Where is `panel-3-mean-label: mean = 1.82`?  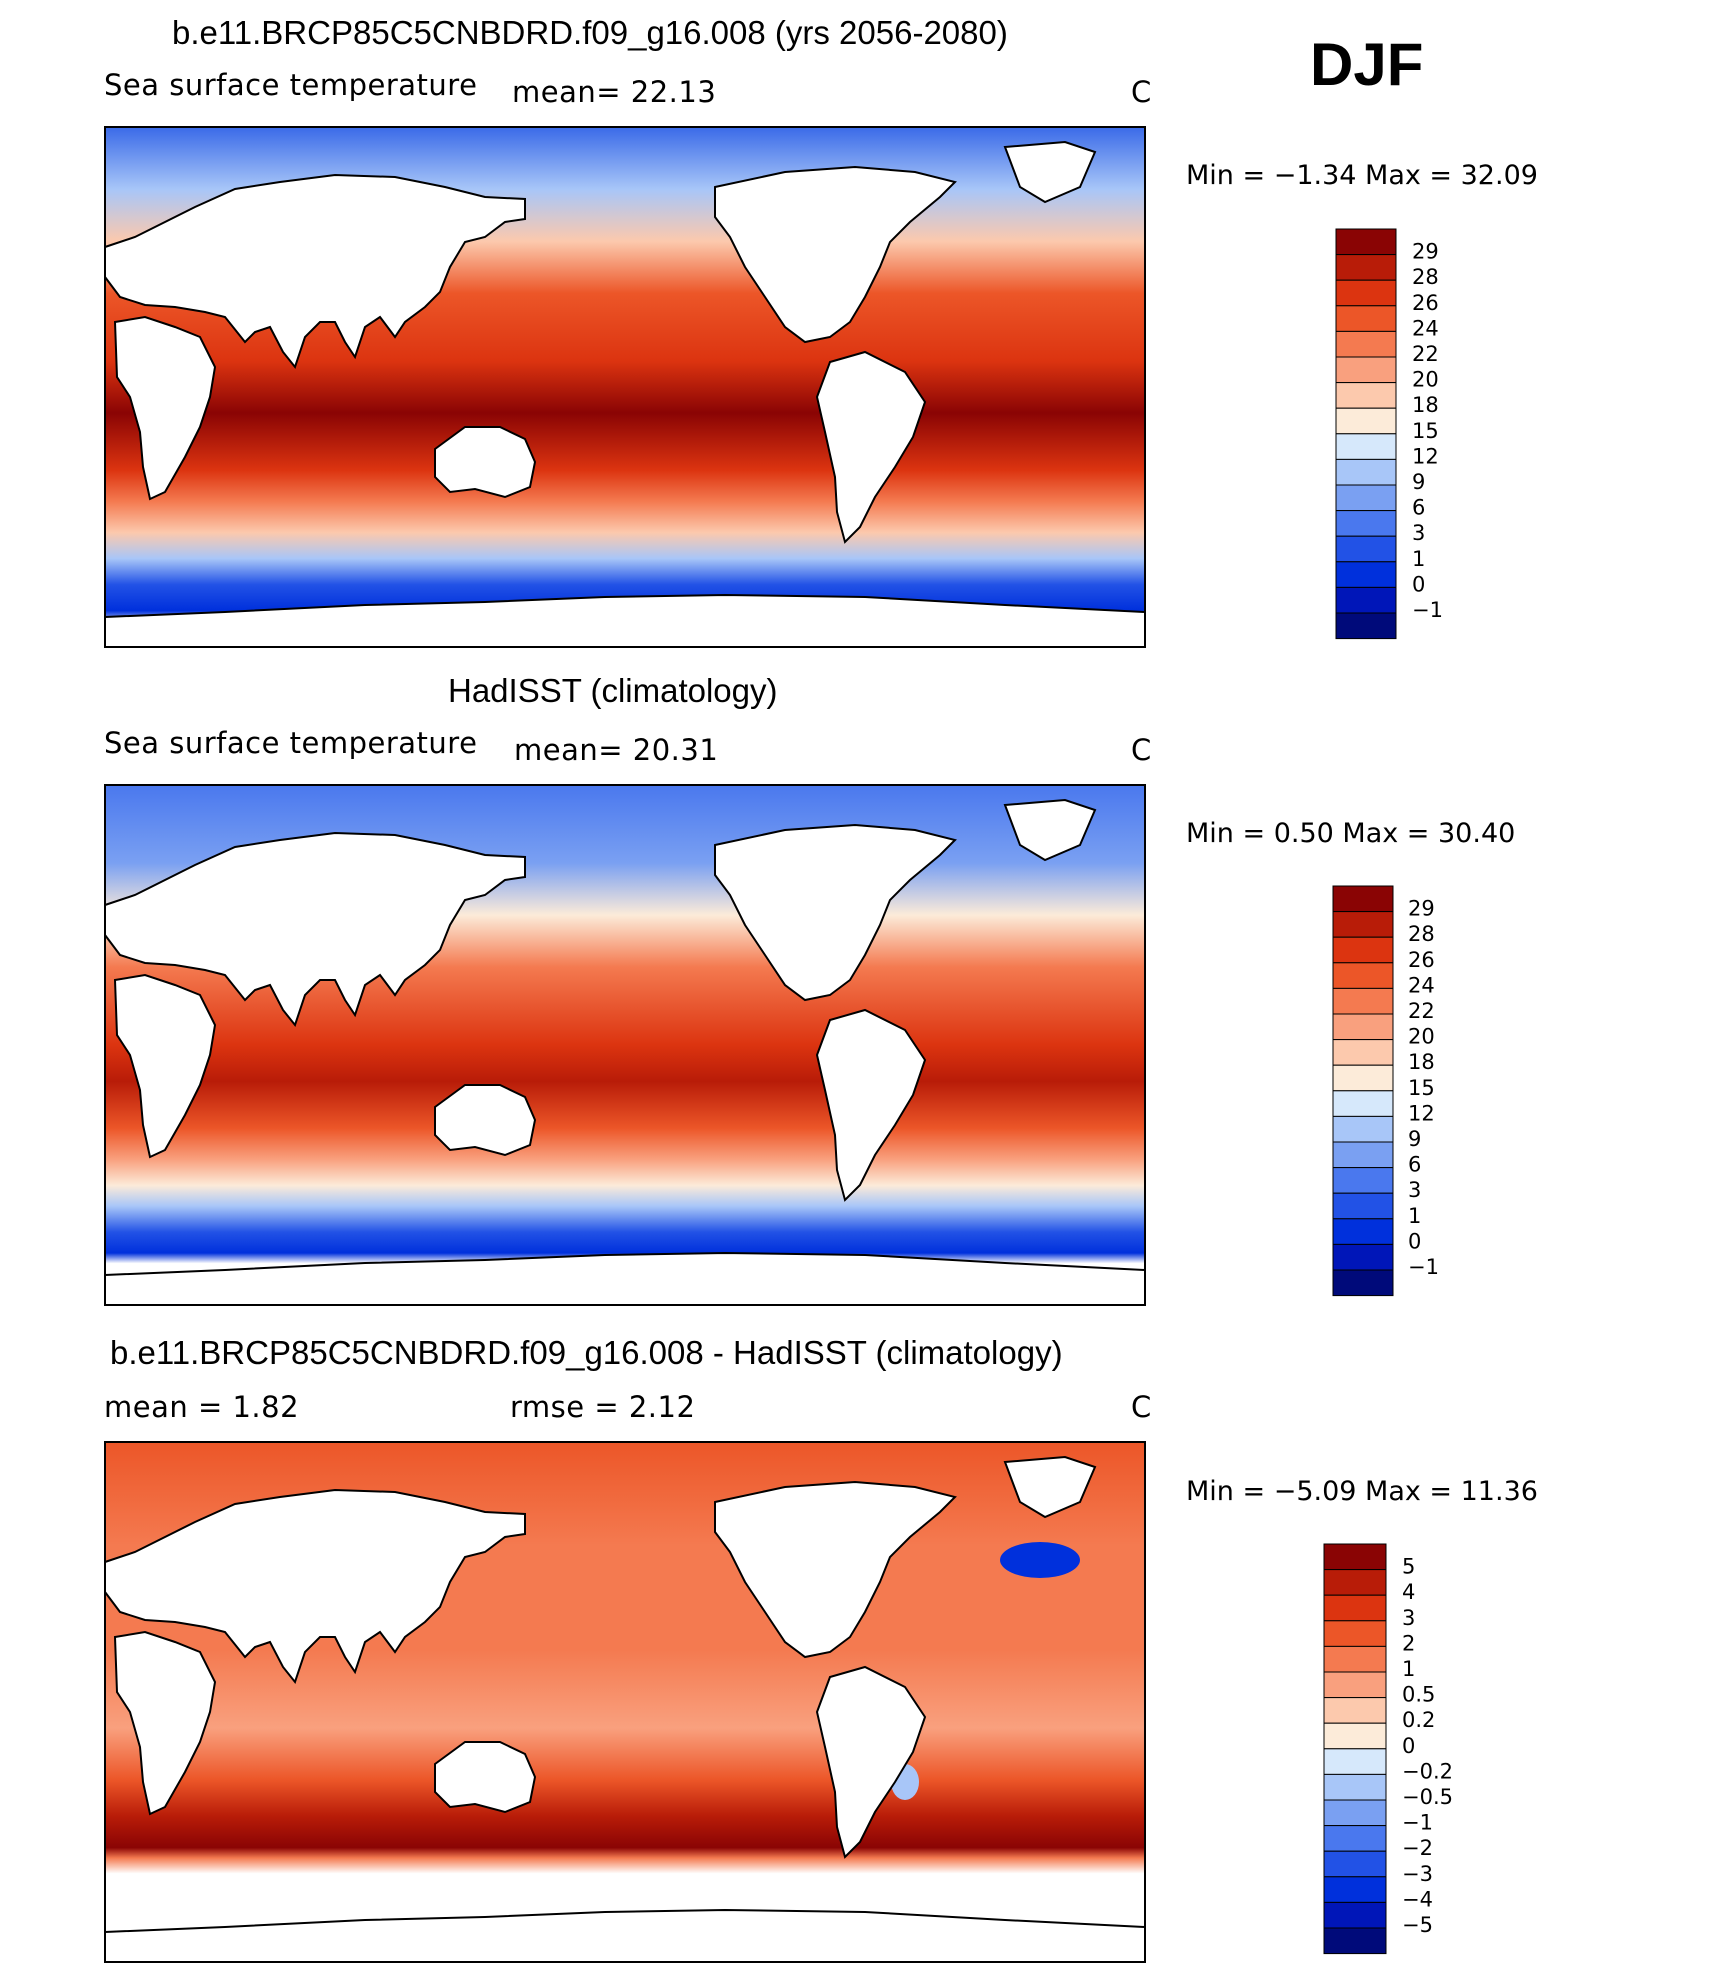
panel-3-mean-label: mean = 1.82 is located at coordinates (202, 1407).